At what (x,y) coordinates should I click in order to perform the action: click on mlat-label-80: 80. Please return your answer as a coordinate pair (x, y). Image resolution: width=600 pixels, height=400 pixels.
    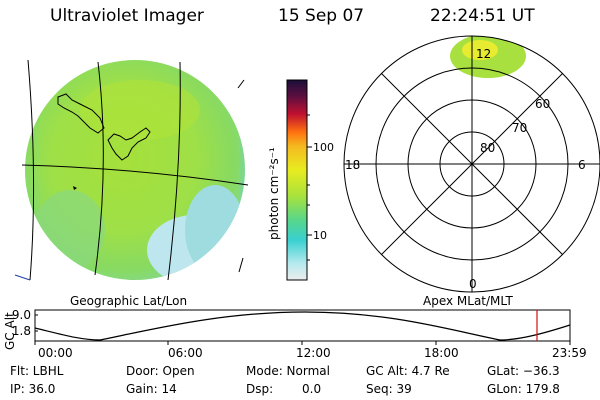
    Looking at the image, I should click on (487, 148).